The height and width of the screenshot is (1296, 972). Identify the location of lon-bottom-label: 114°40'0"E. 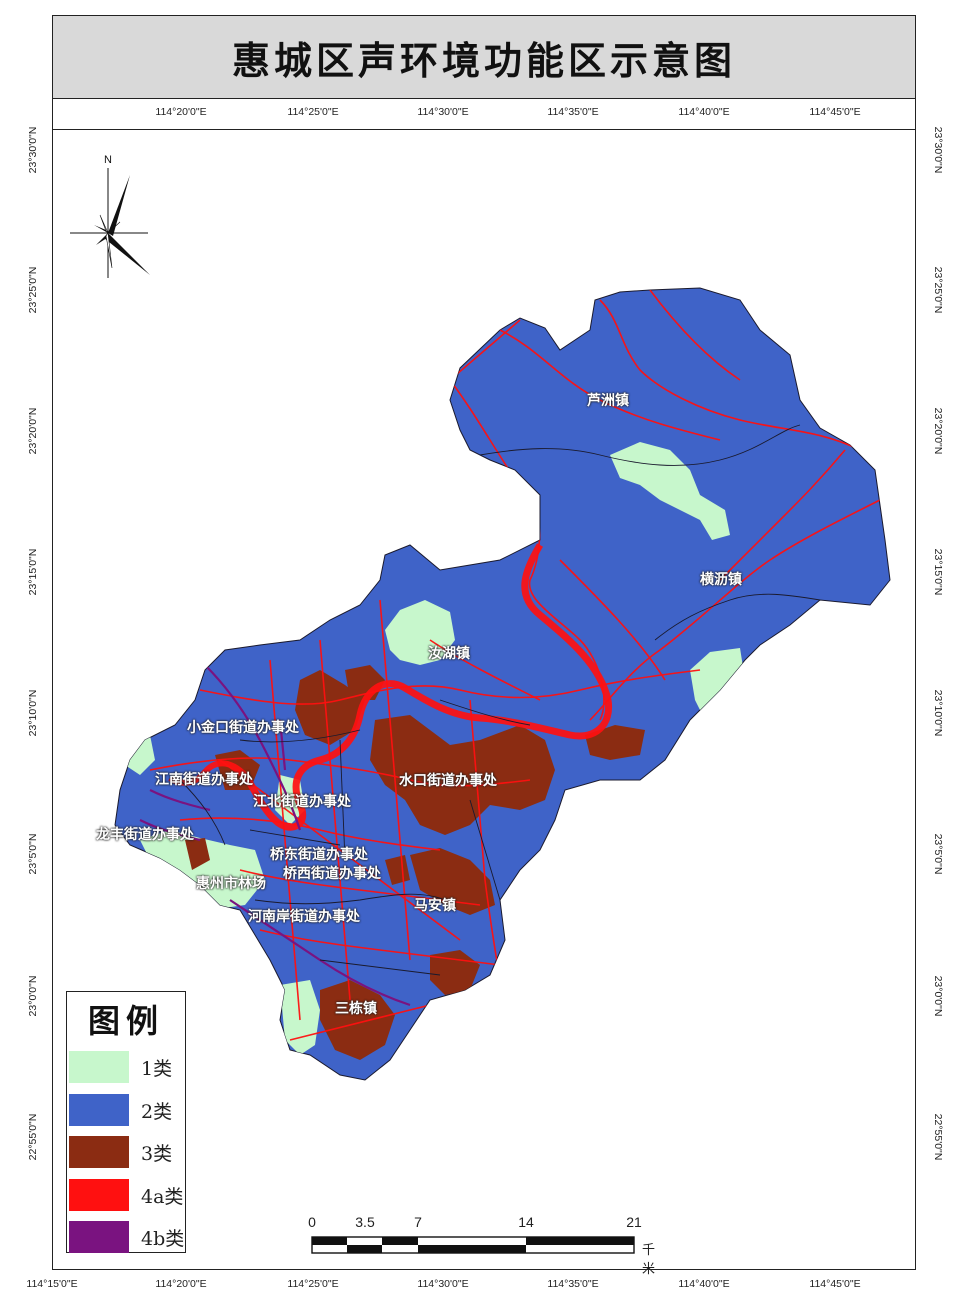
(704, 1284).